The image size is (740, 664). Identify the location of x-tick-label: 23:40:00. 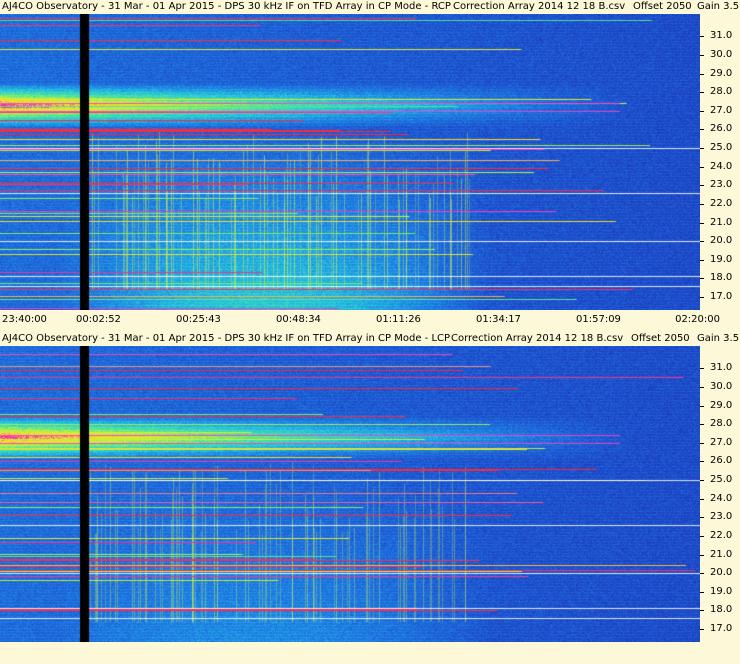
(24, 319).